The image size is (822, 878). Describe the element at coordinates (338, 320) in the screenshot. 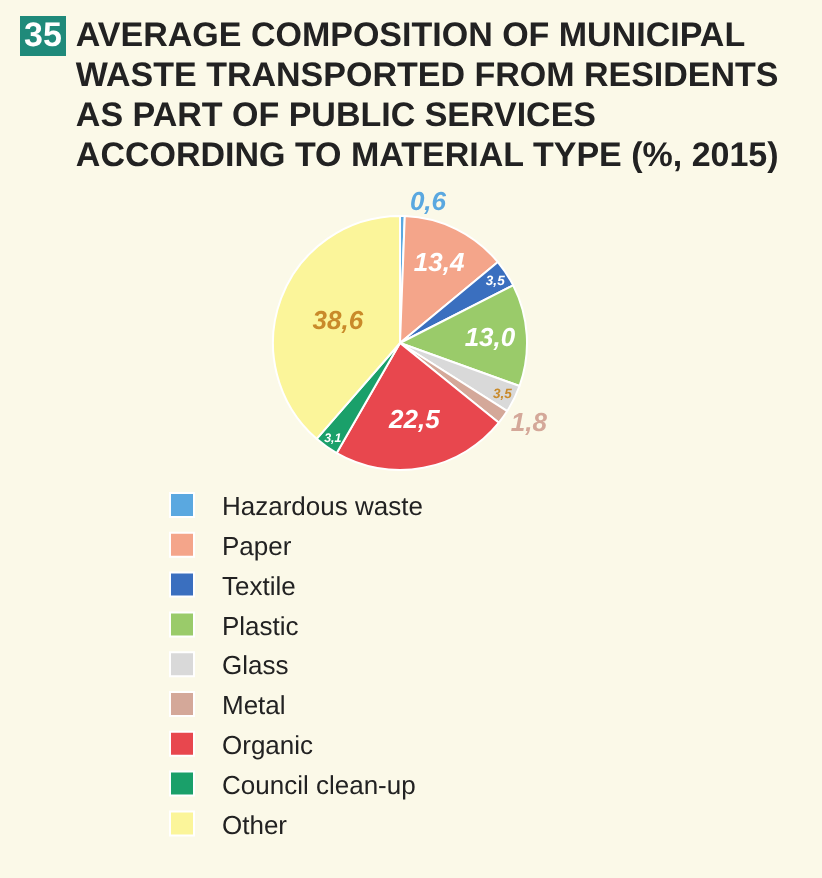

I see `data-label: 38,6` at that location.